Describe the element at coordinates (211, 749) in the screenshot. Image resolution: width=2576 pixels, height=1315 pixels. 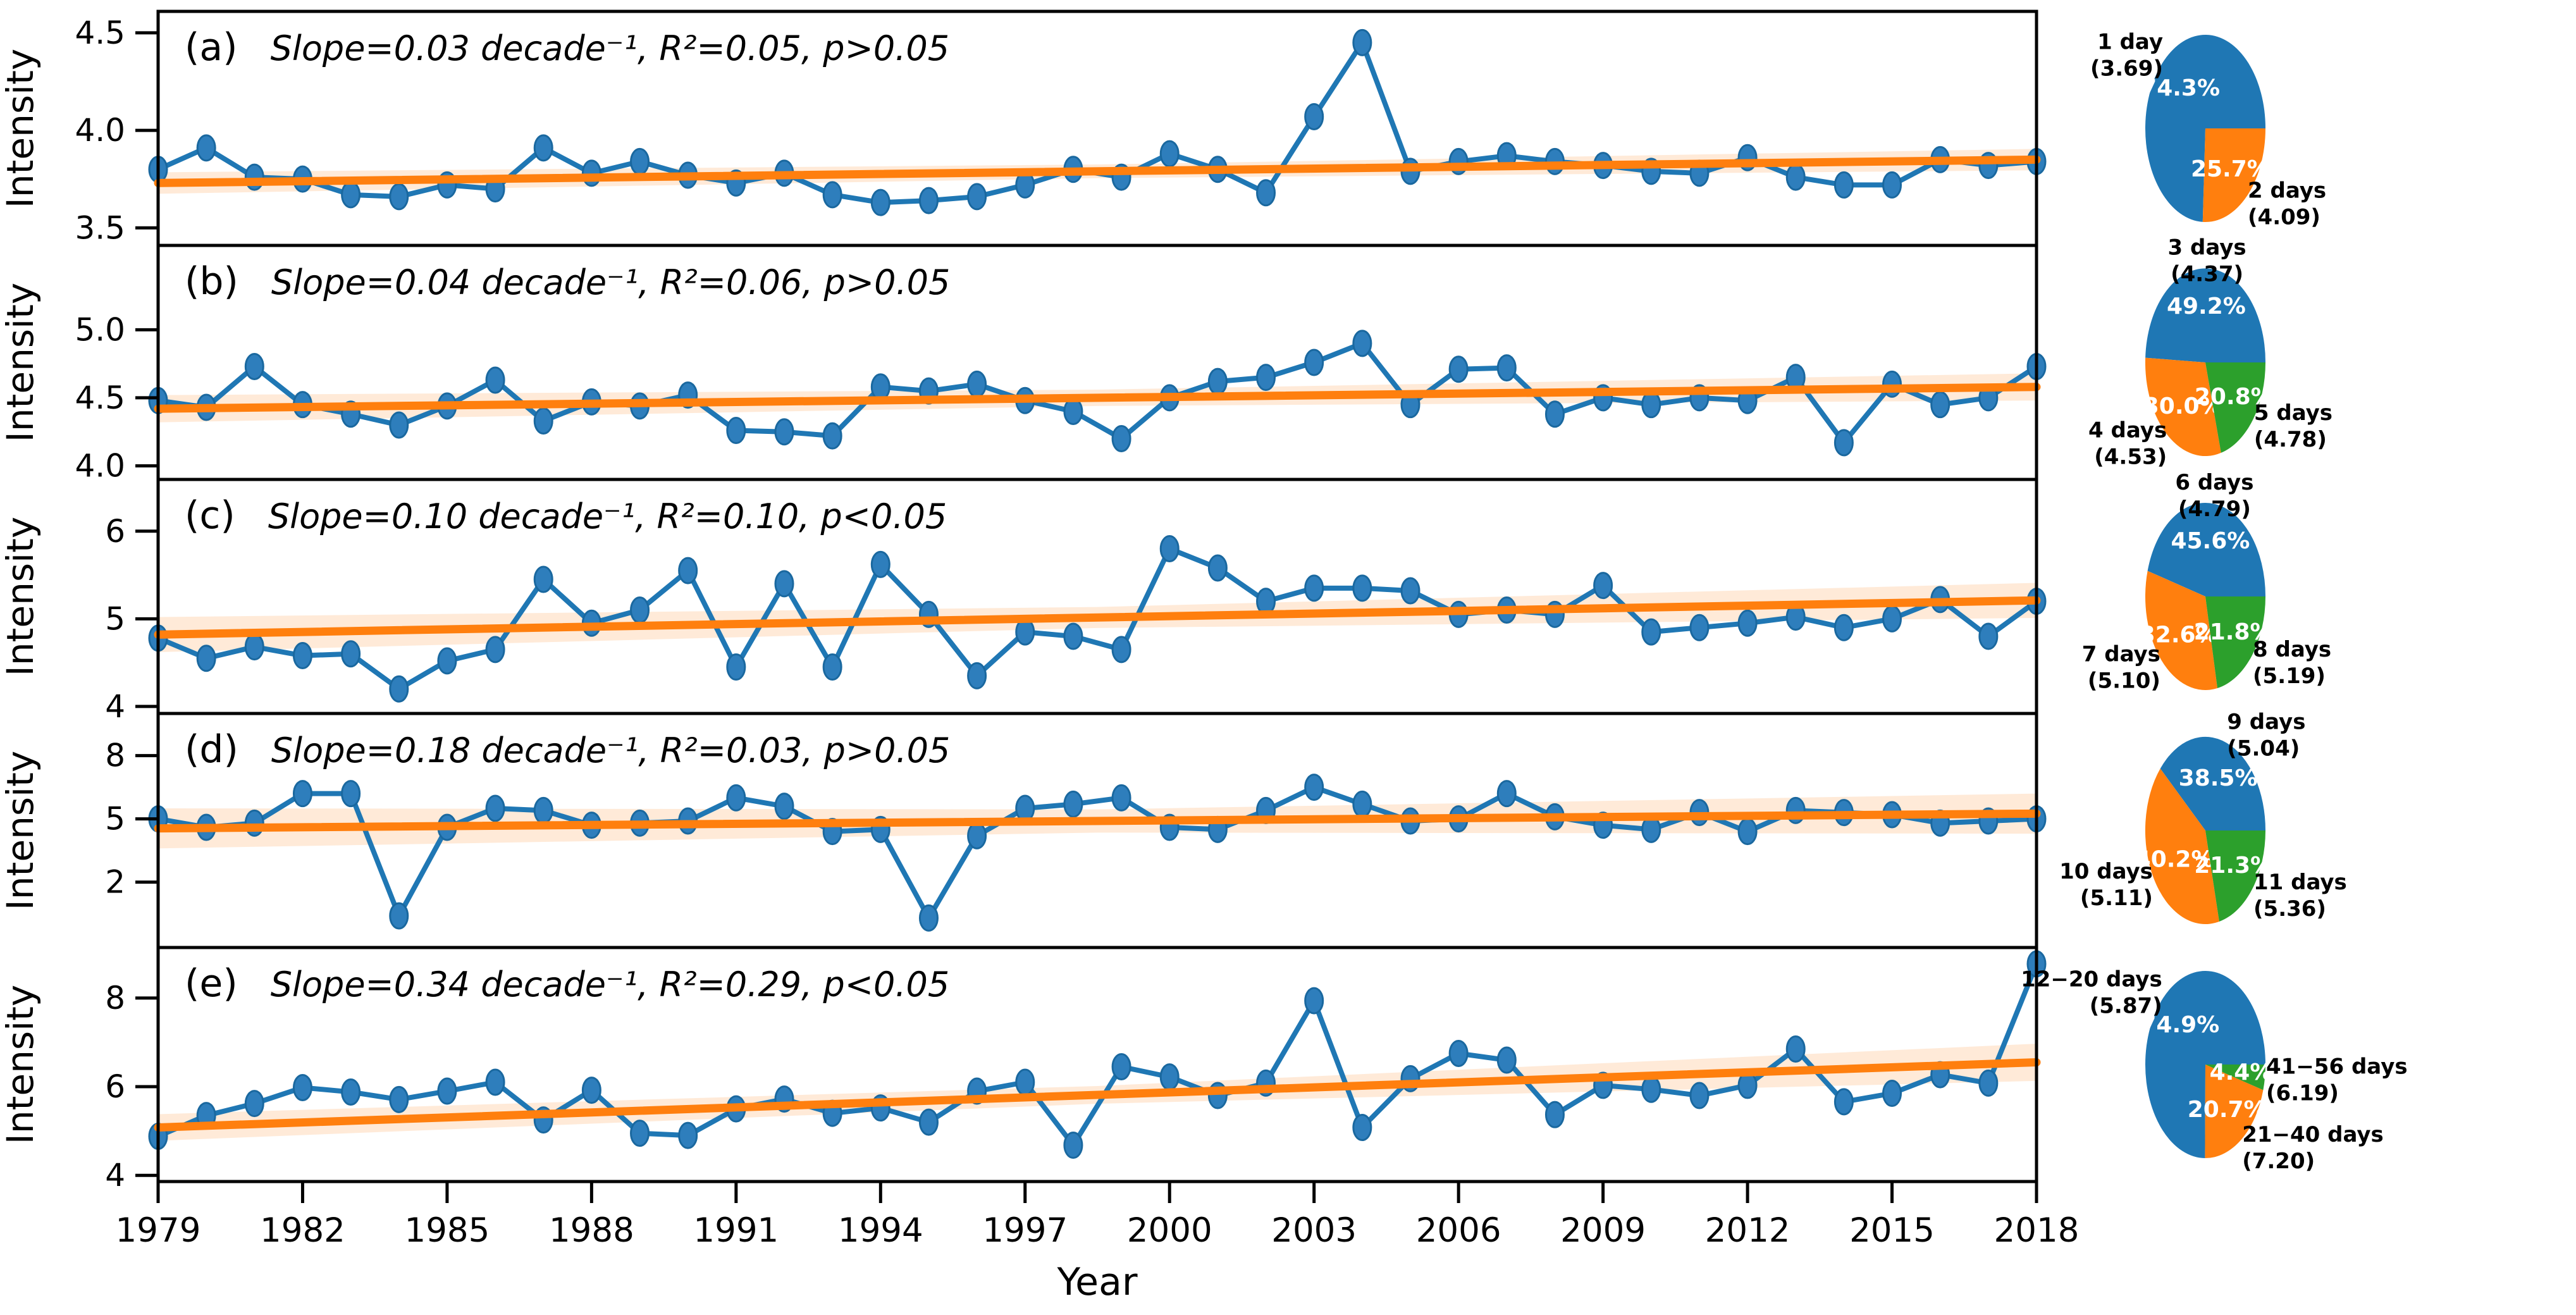
I see `panel-d-tag: (d)` at that location.